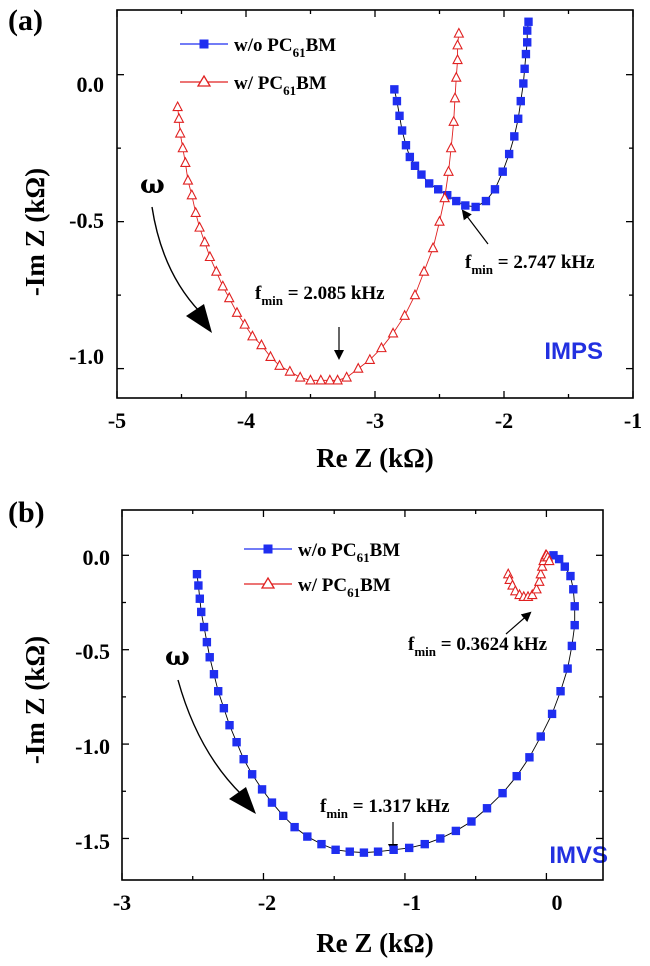 The width and height of the screenshot is (650, 966). What do you see at coordinates (504, 420) in the screenshot?
I see `x-tick-label: -2` at bounding box center [504, 420].